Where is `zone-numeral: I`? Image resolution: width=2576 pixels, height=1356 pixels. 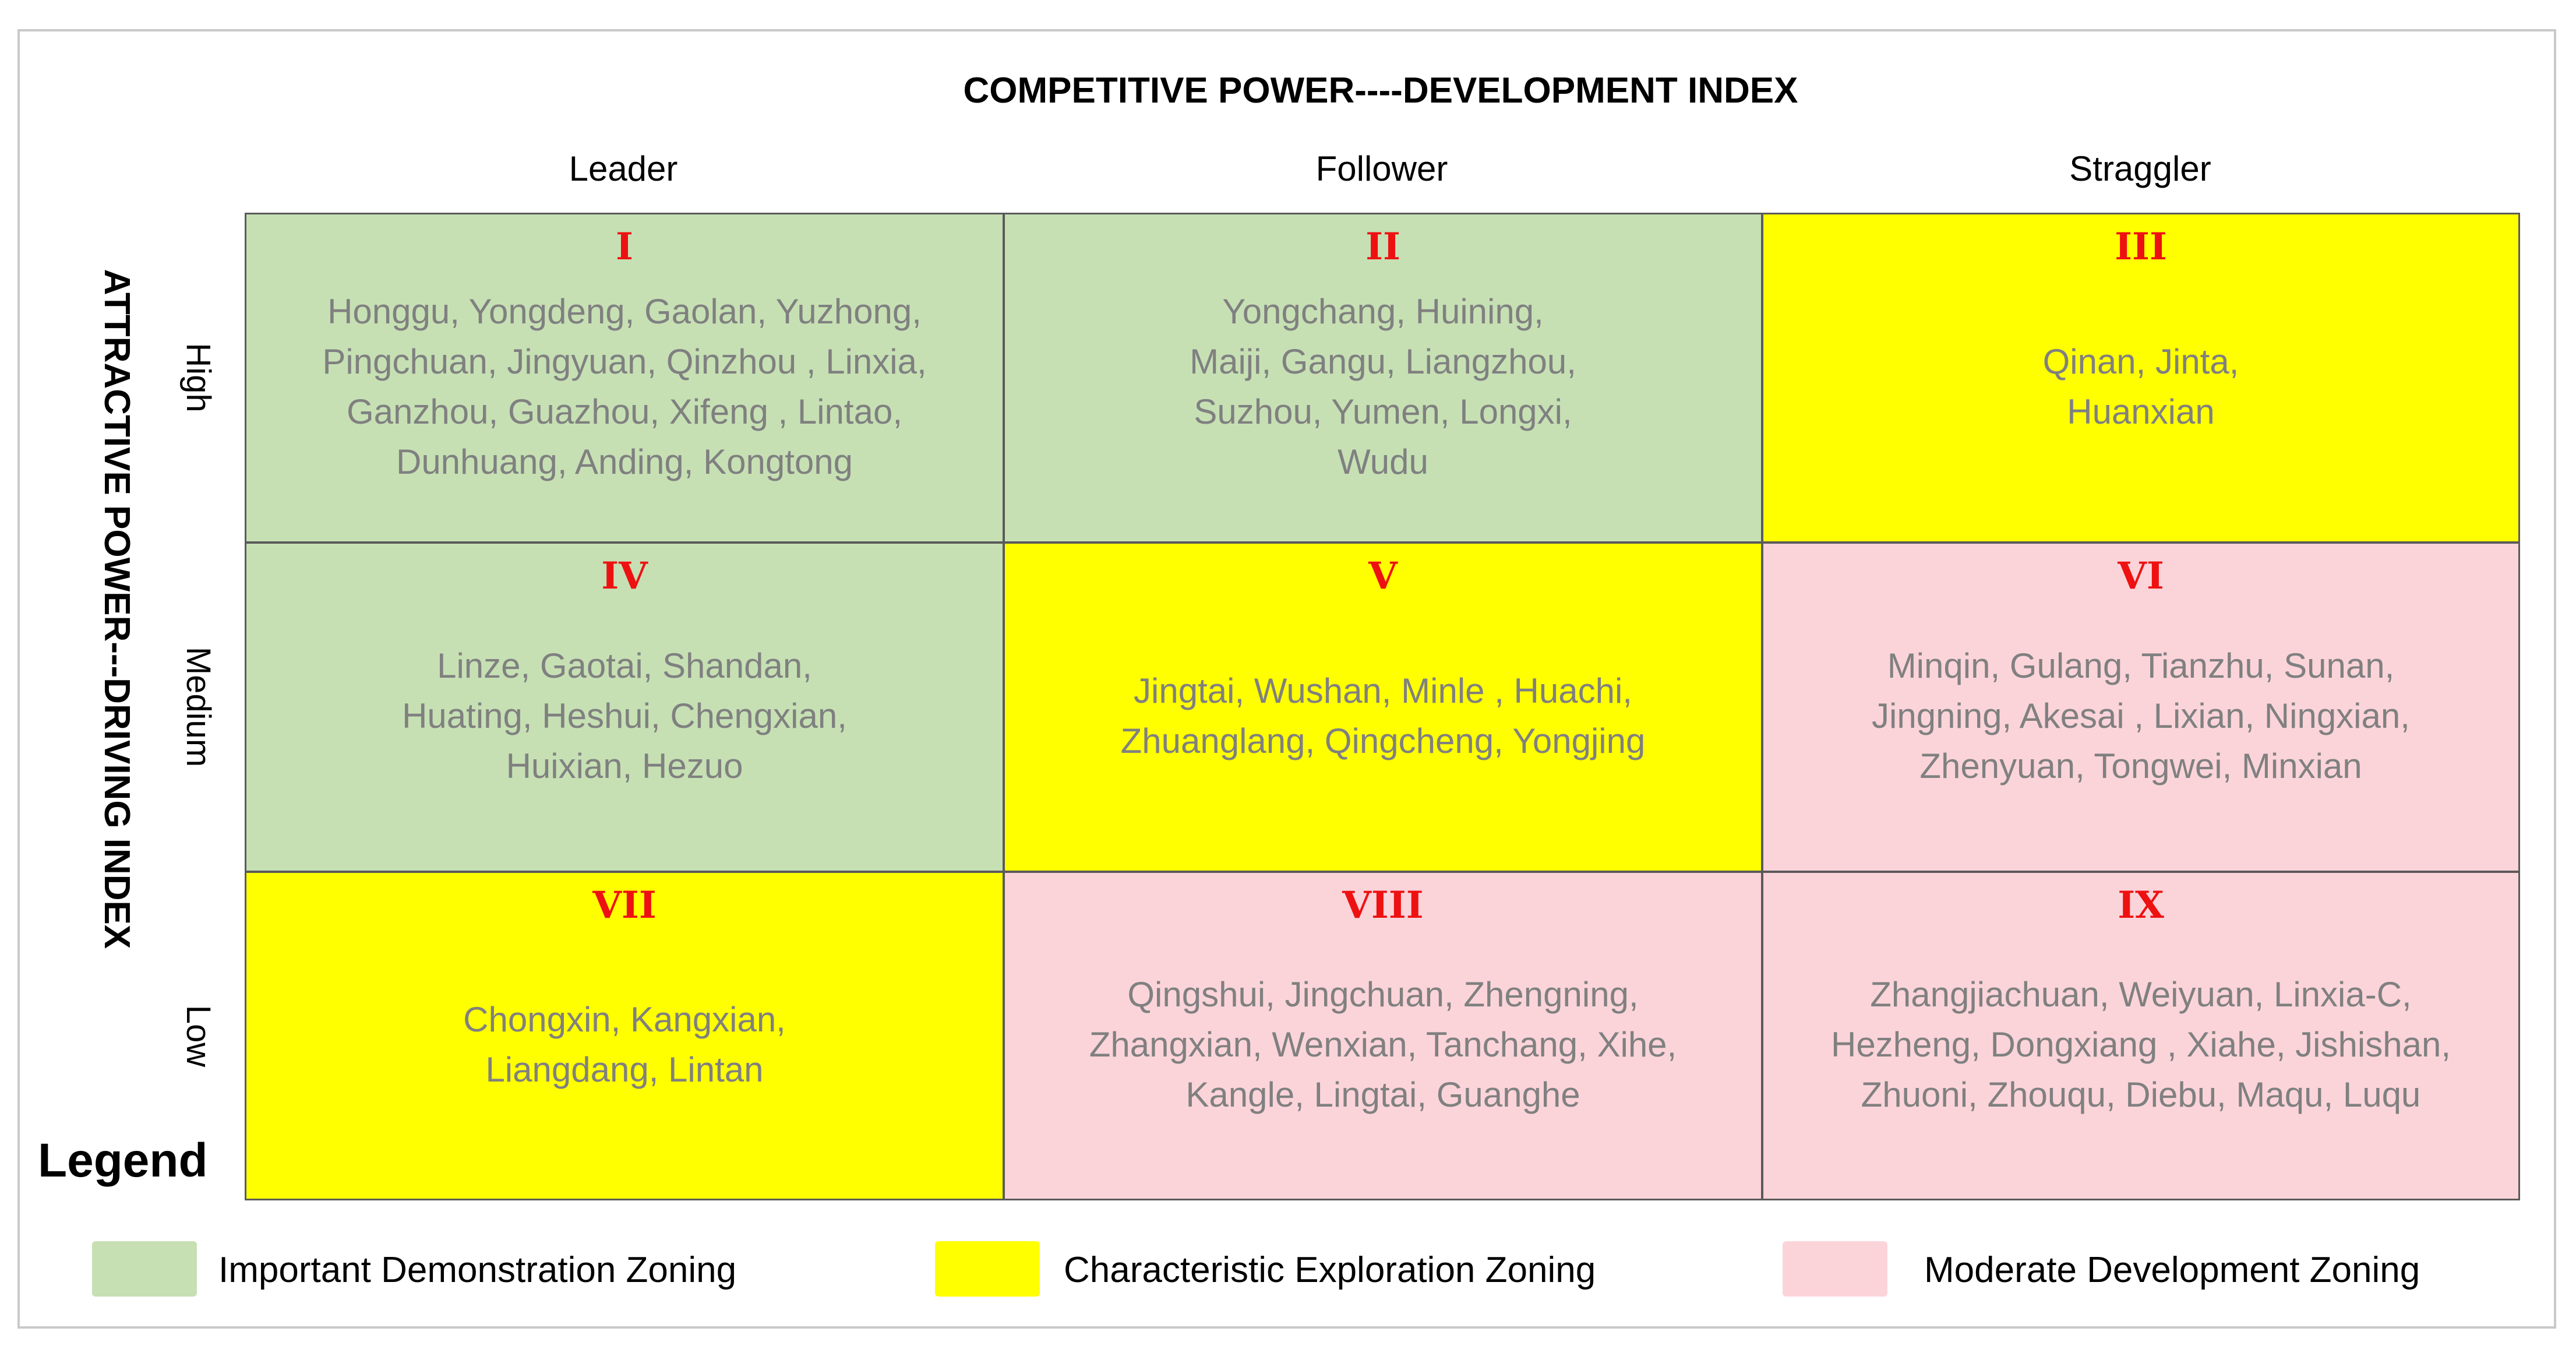
zone-numeral: I is located at coordinates (625, 247).